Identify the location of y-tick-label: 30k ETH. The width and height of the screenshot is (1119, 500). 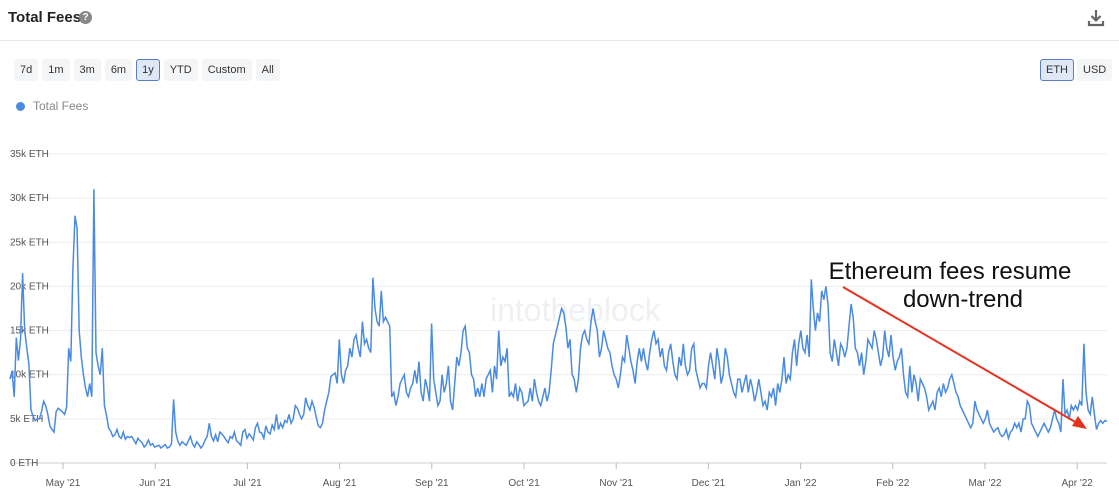
(29, 198).